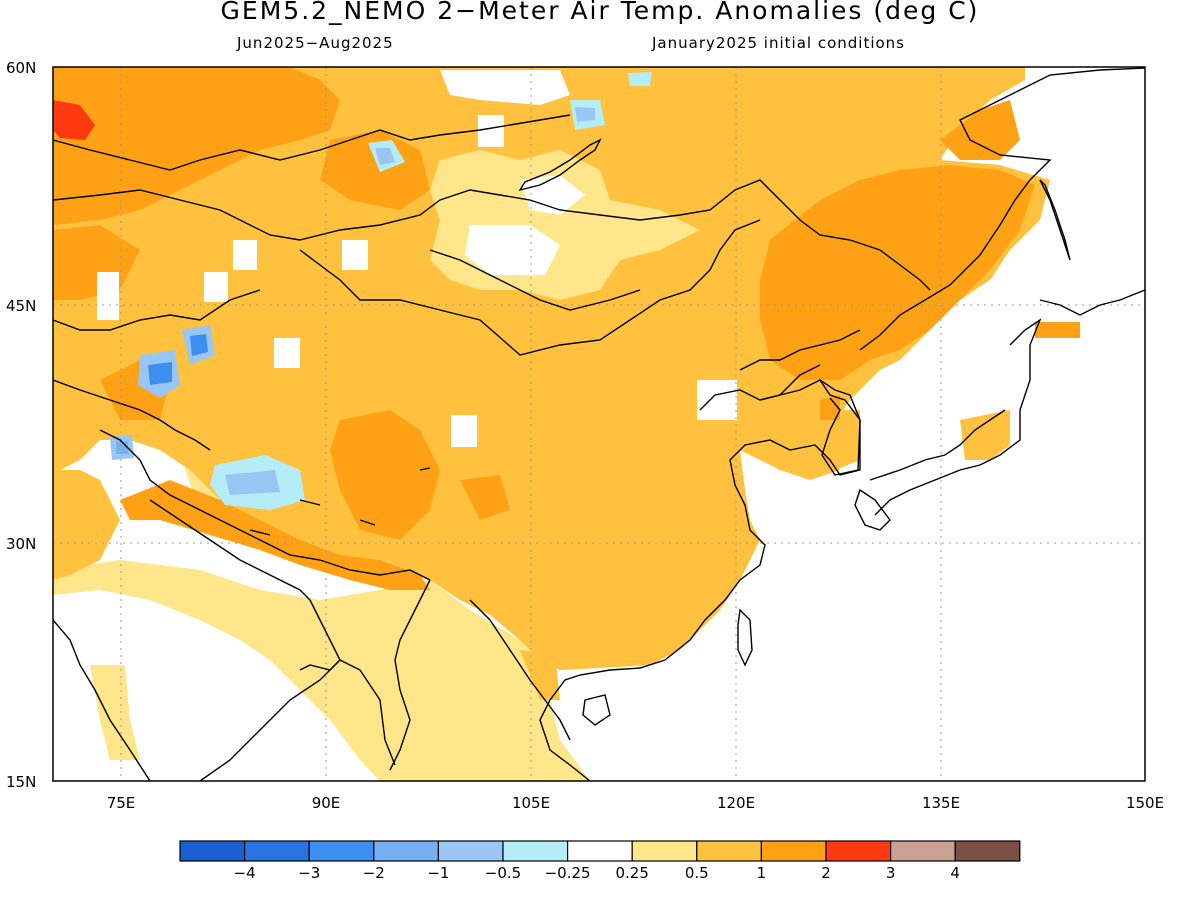 This screenshot has width=1200, height=900. Describe the element at coordinates (535, 280) in the screenshot. I see `inner-china-border` at that location.